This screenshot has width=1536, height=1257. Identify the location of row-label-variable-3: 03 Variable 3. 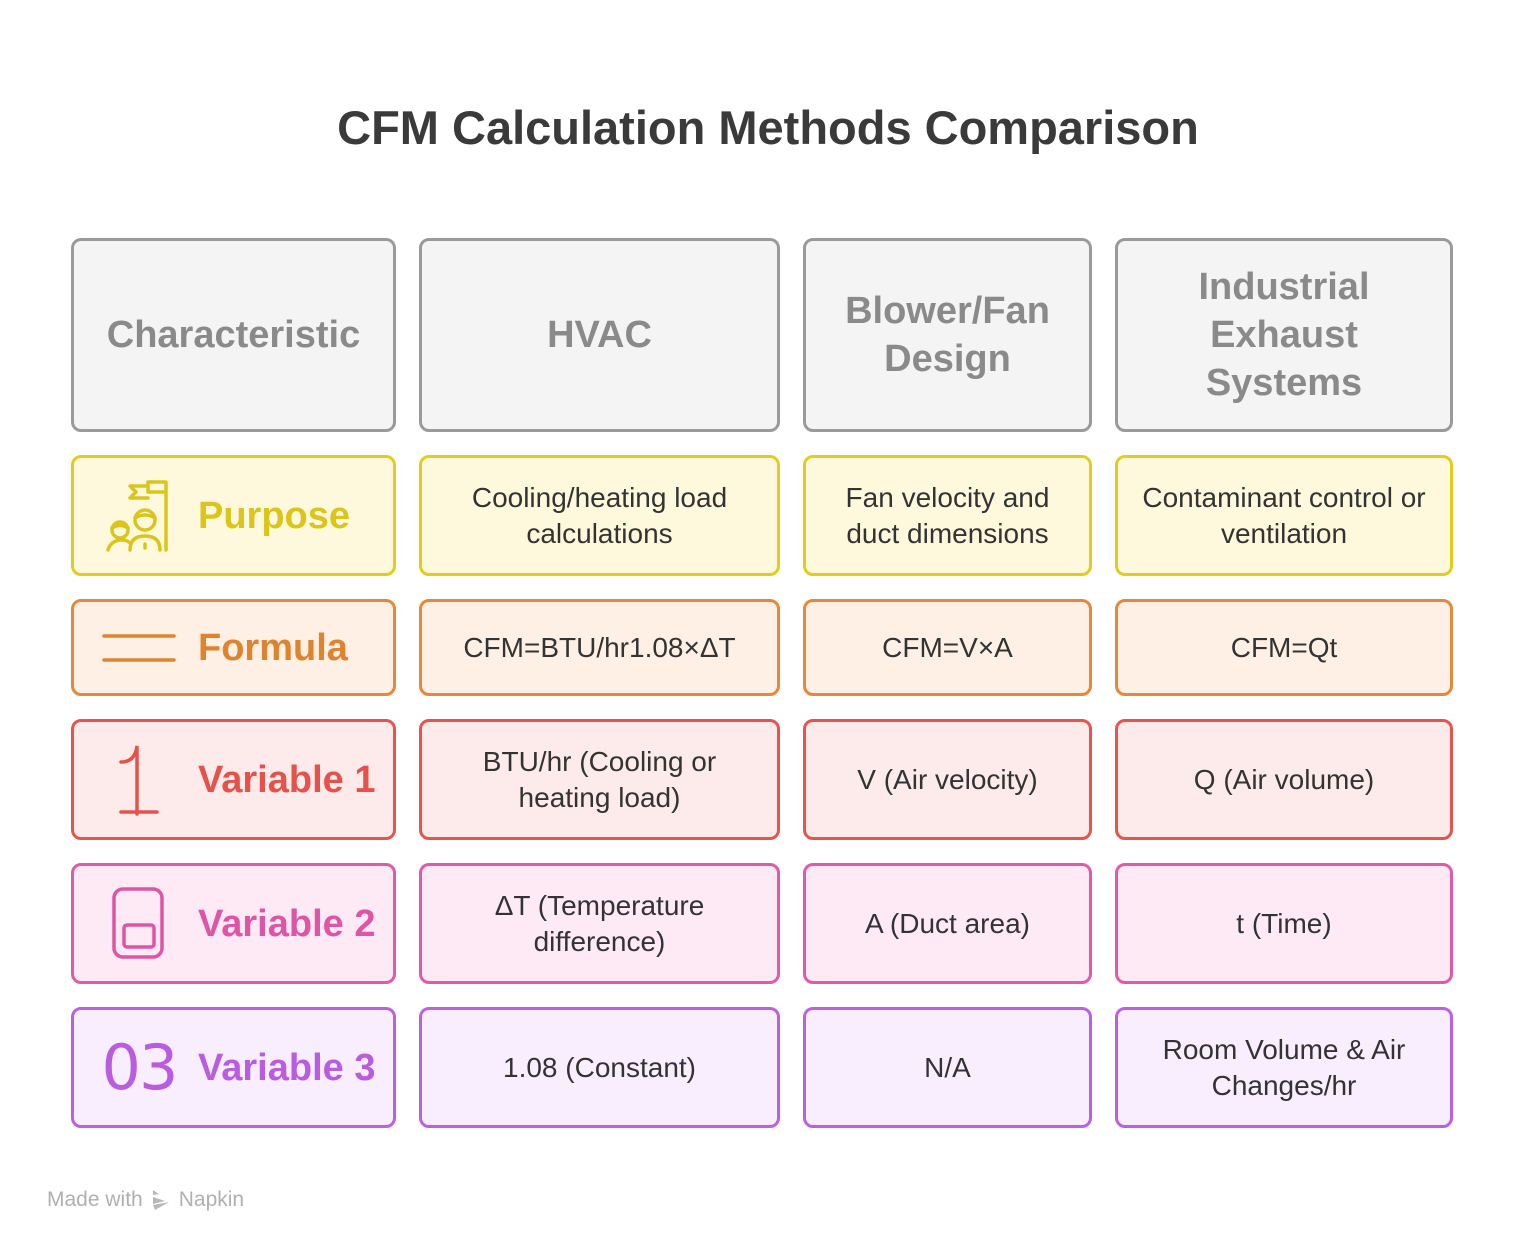
(233, 1067).